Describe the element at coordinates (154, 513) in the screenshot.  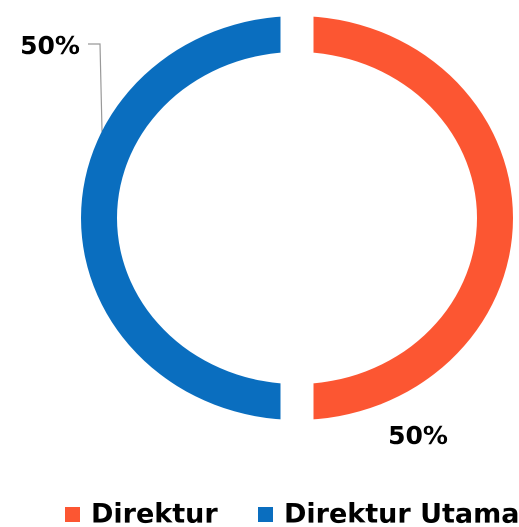
I see `legend-label: Direktur` at that location.